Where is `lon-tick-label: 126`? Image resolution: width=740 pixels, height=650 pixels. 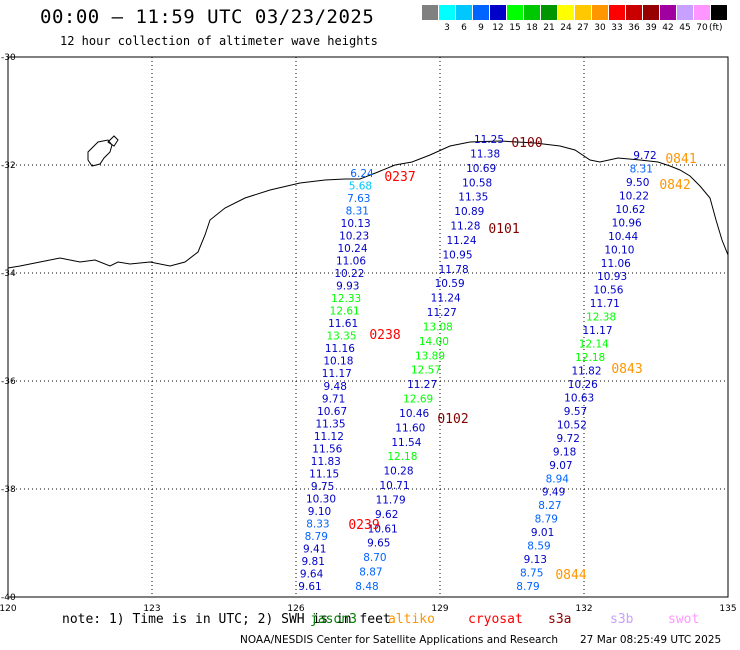
lon-tick-label: 126 is located at coordinates (295, 609).